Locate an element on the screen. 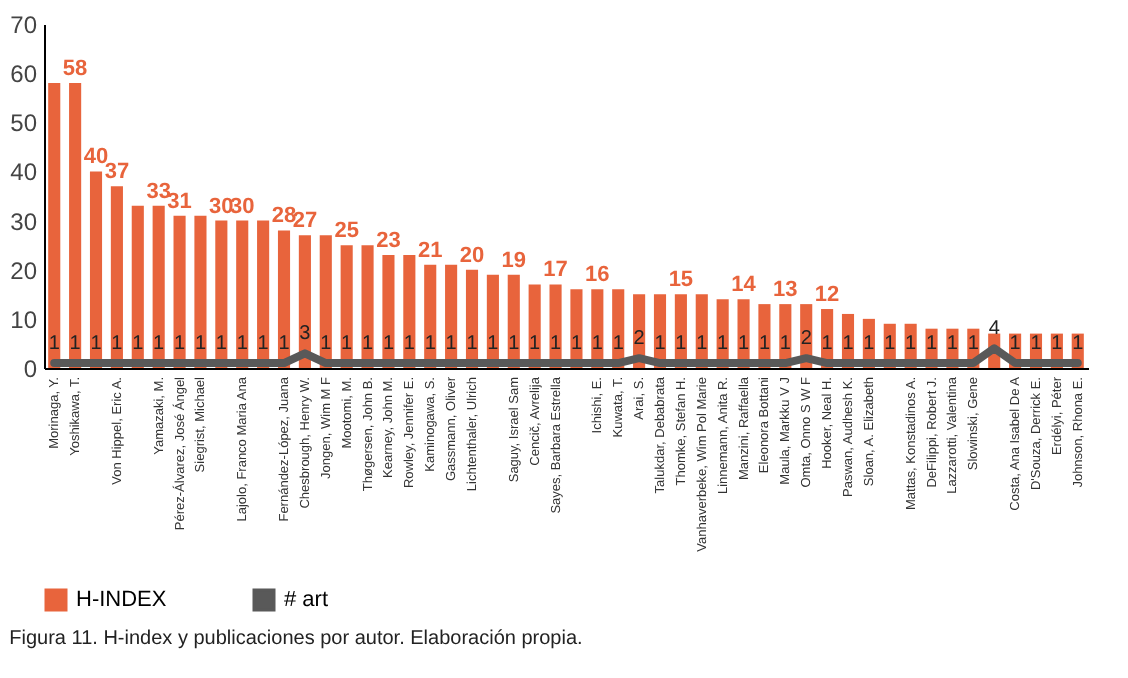 The width and height of the screenshot is (1128, 678). data-label: 3 is located at coordinates (305, 334).